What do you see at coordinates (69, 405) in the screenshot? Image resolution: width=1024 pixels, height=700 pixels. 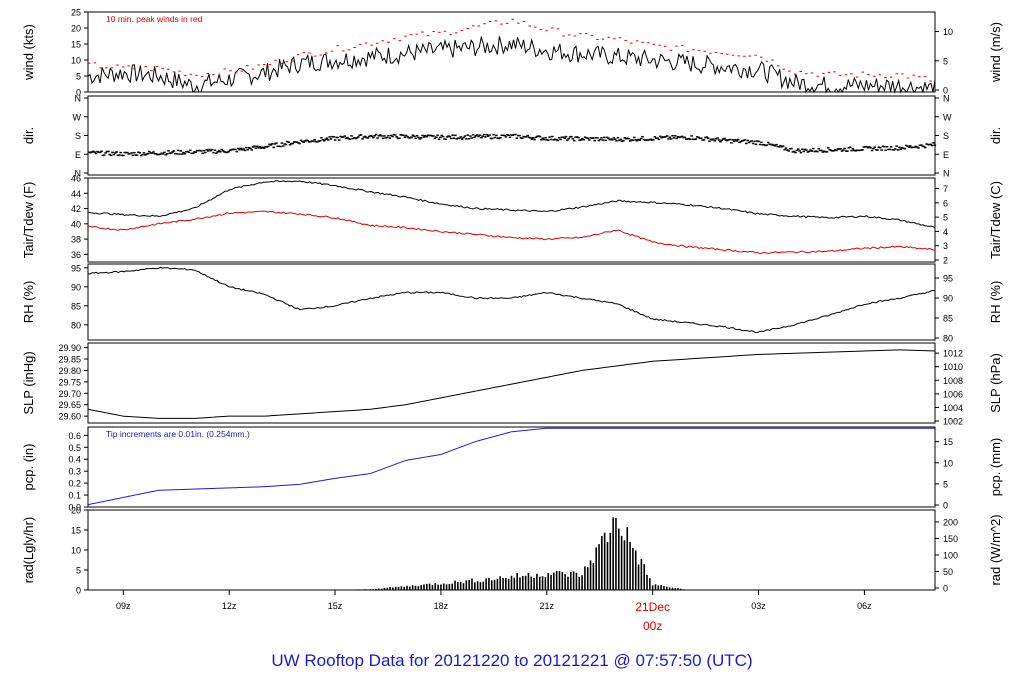 I see `y-tick-label: 29.65` at bounding box center [69, 405].